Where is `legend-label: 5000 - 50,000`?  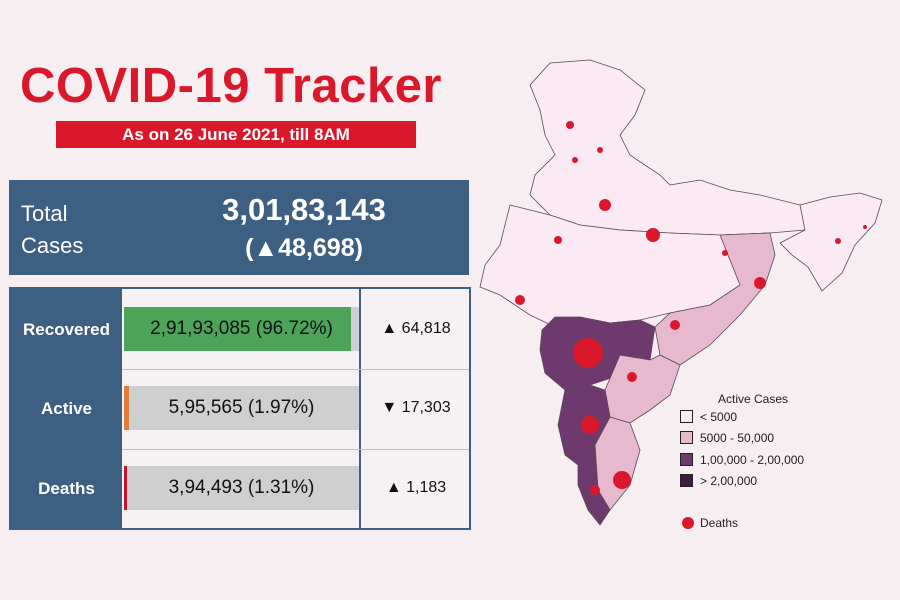 legend-label: 5000 - 50,000 is located at coordinates (737, 438).